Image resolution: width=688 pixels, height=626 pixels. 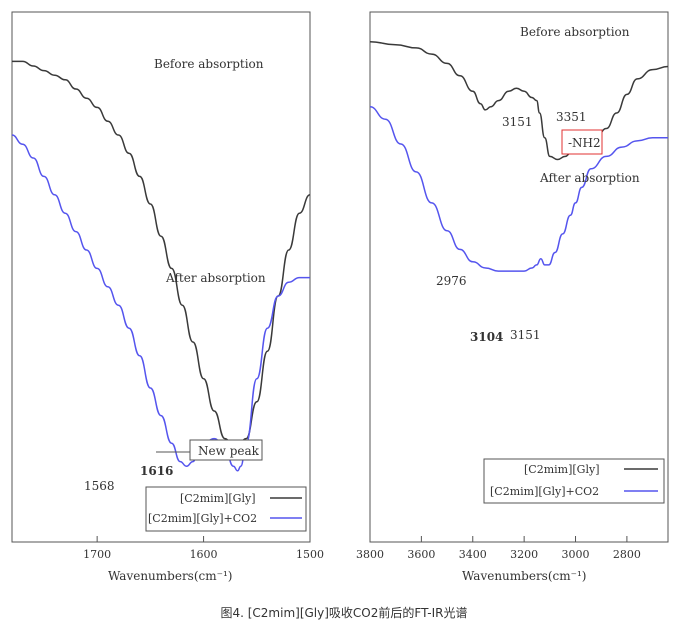 I want to click on new-peak-box, so click(x=226, y=450).